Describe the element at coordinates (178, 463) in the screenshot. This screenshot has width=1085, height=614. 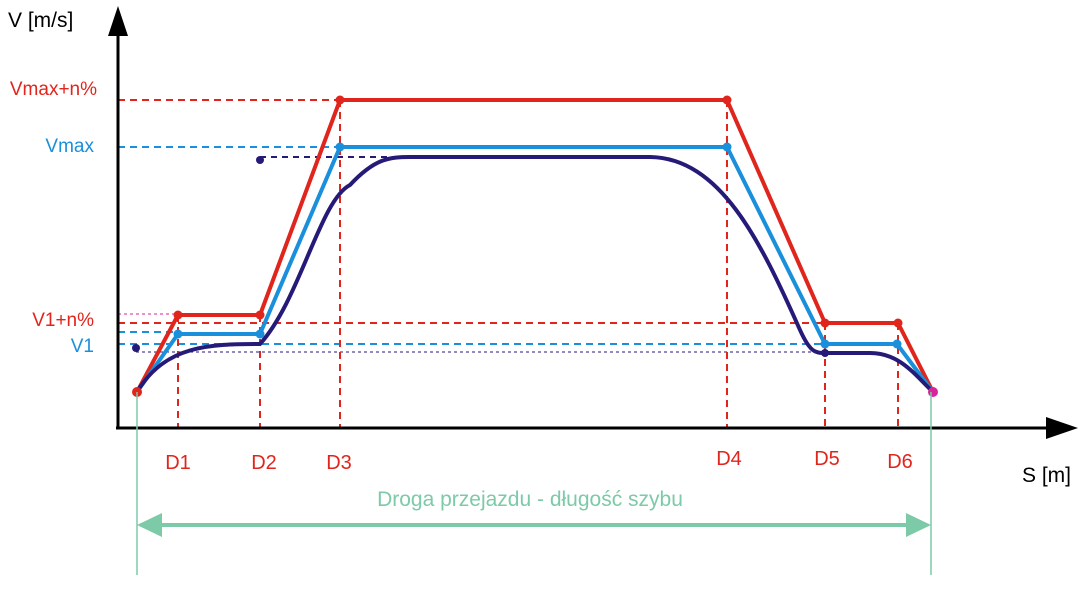
I see `marker-d1: D1` at that location.